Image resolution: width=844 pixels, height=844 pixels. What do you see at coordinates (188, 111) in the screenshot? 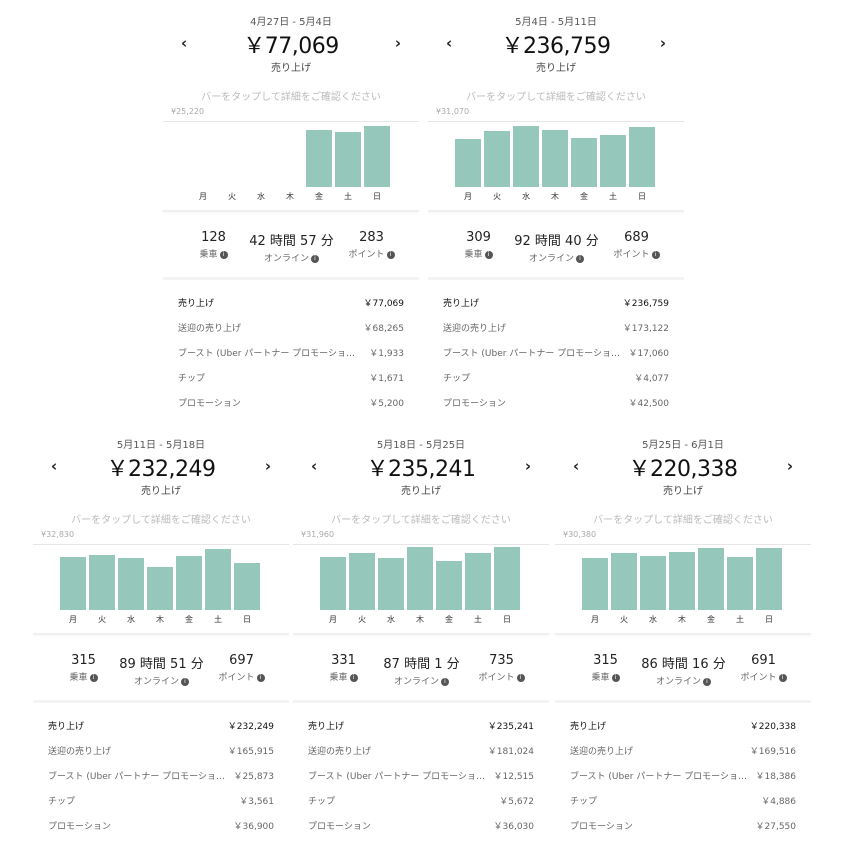
I see `chart-max-label: ¥25,220` at bounding box center [188, 111].